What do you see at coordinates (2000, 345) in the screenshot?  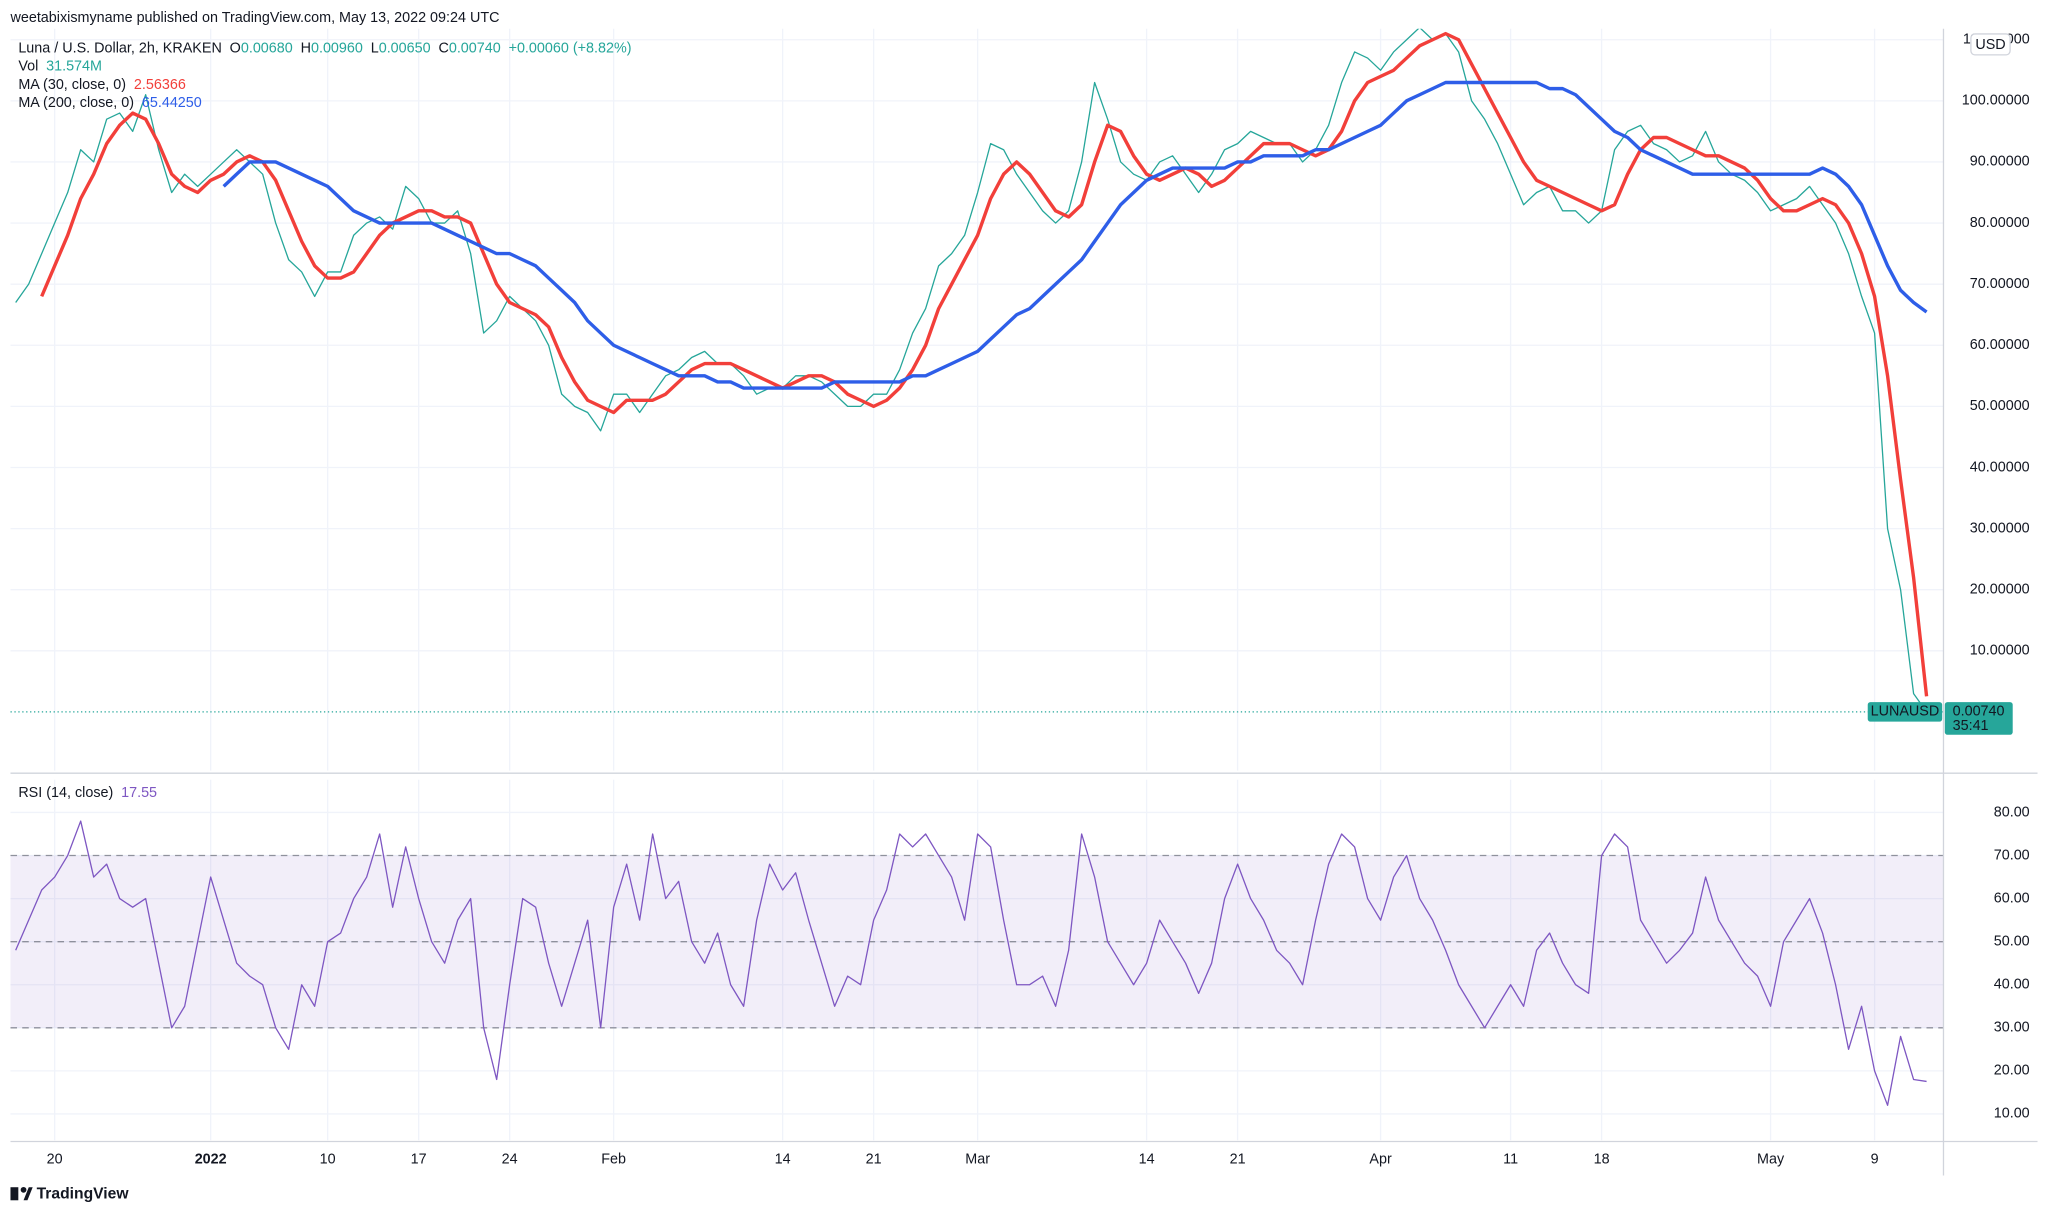 I see `y-tick-label: 60.00000` at bounding box center [2000, 345].